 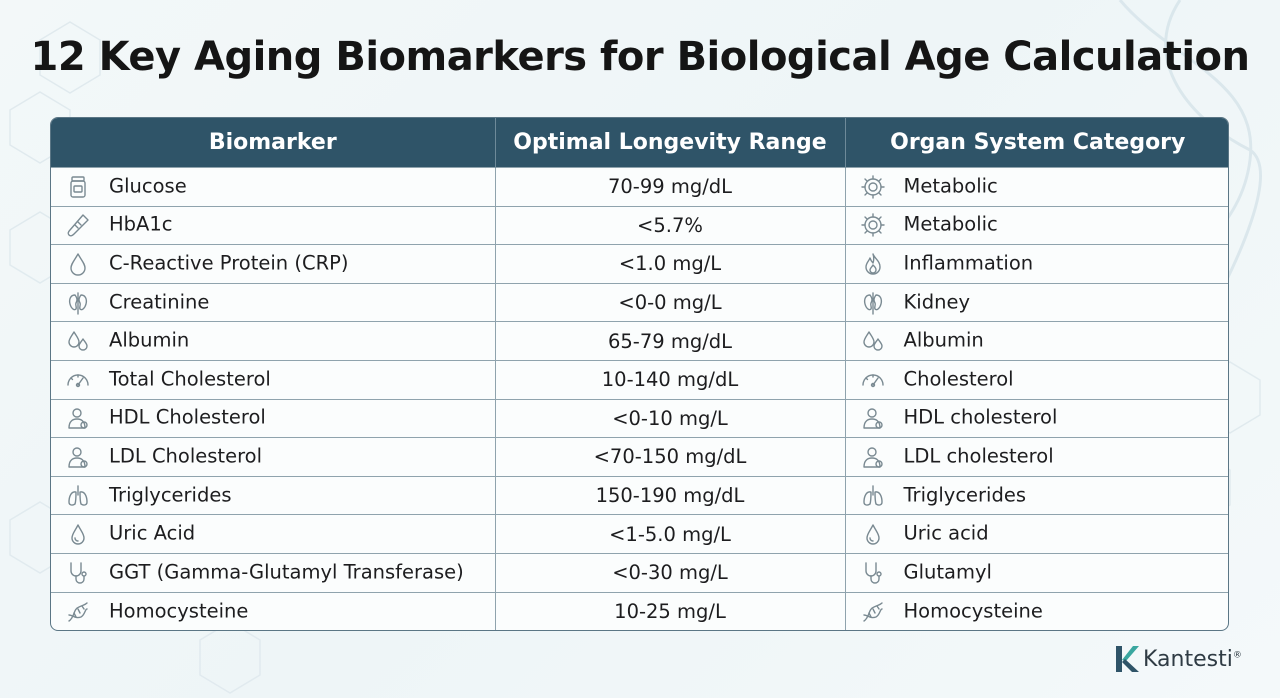 What do you see at coordinates (1036, 187) in the screenshot?
I see `category-cell: Metabolic` at bounding box center [1036, 187].